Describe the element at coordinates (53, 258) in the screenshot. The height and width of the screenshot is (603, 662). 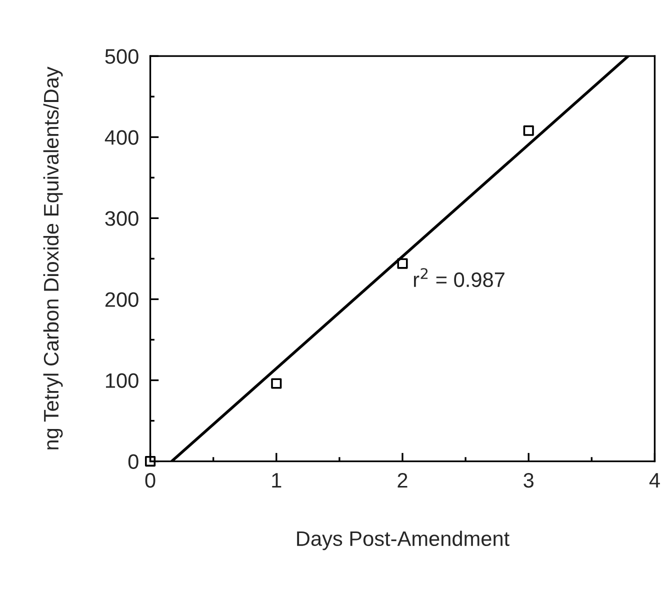
I see `y-axis-title: ng Tetryl Carbon Dioxide Equivalents/Day` at that location.